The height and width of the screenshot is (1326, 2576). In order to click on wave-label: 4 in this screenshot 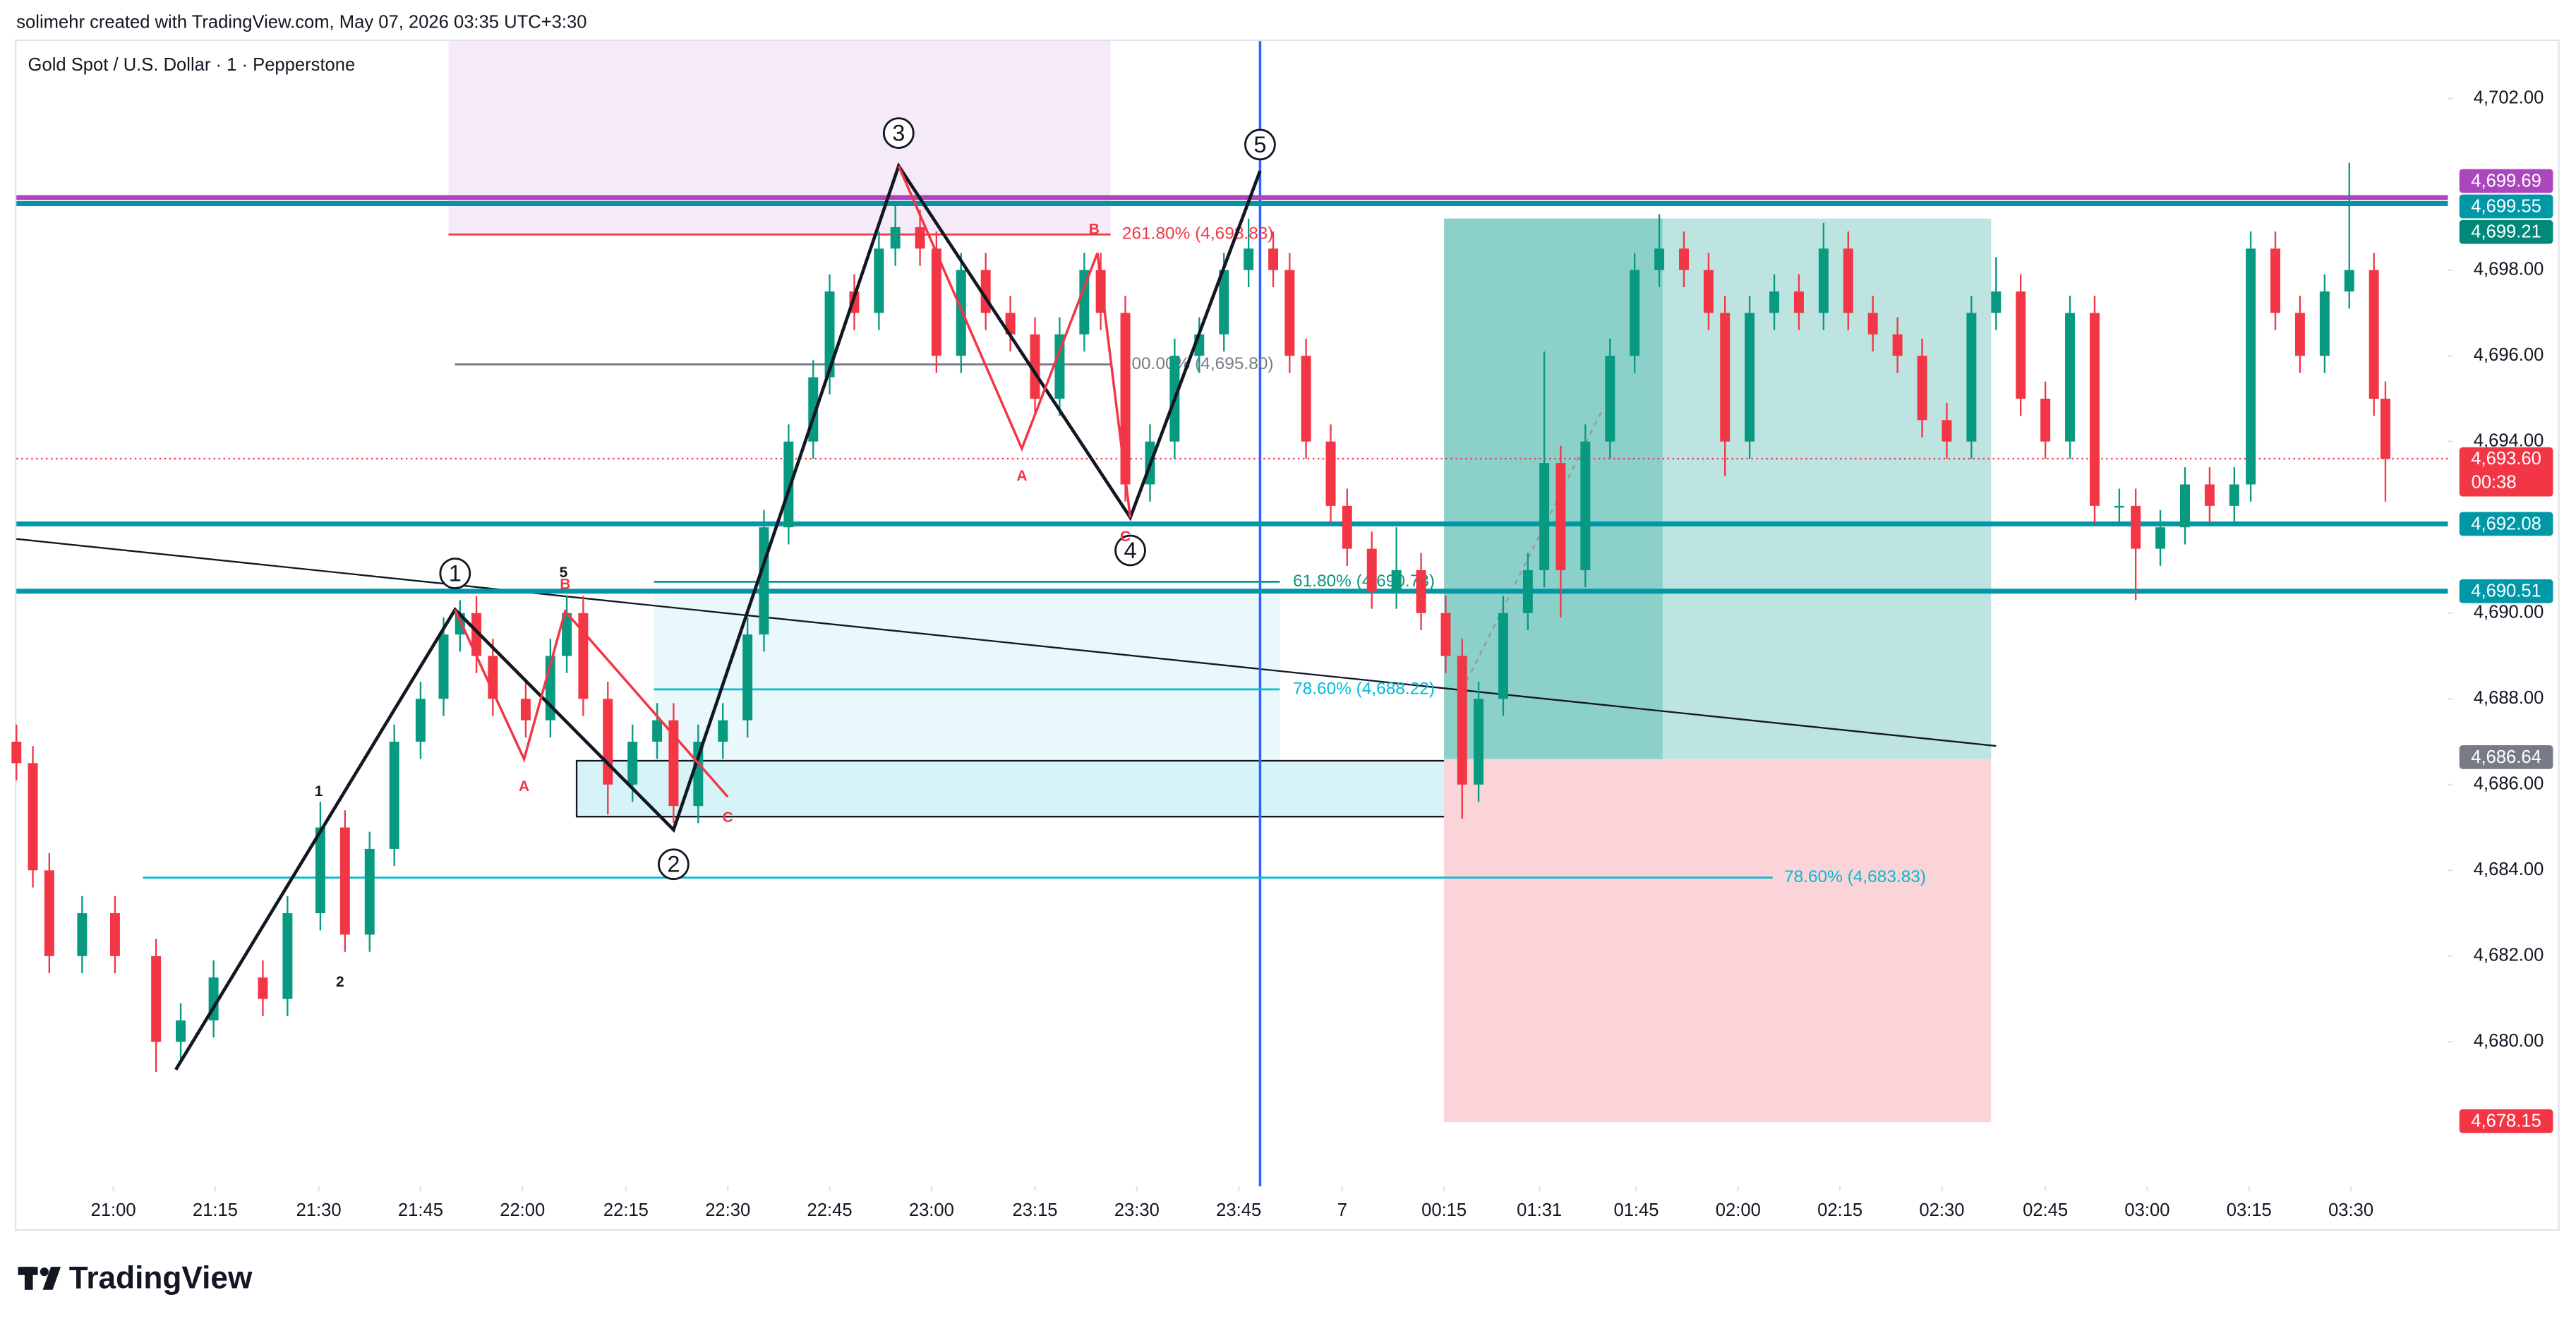, I will do `click(1130, 550)`.